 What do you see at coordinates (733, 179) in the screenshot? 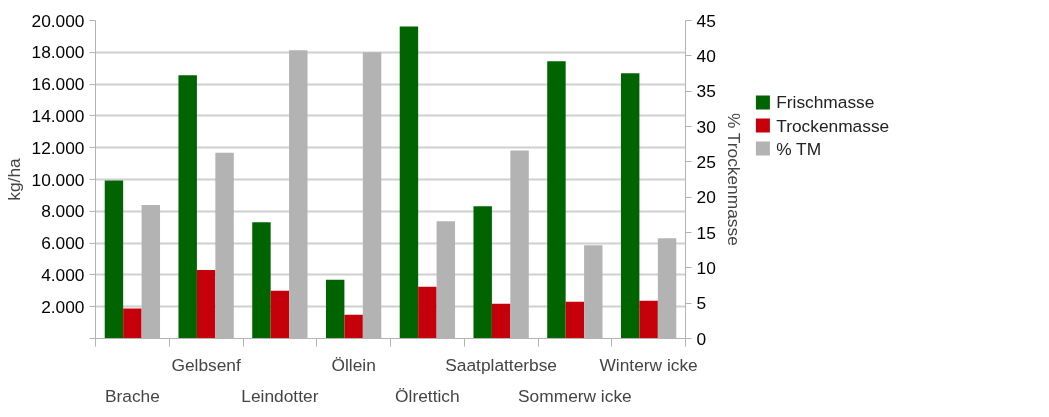
I see `y2-axis-title: % Trockenmasse` at bounding box center [733, 179].